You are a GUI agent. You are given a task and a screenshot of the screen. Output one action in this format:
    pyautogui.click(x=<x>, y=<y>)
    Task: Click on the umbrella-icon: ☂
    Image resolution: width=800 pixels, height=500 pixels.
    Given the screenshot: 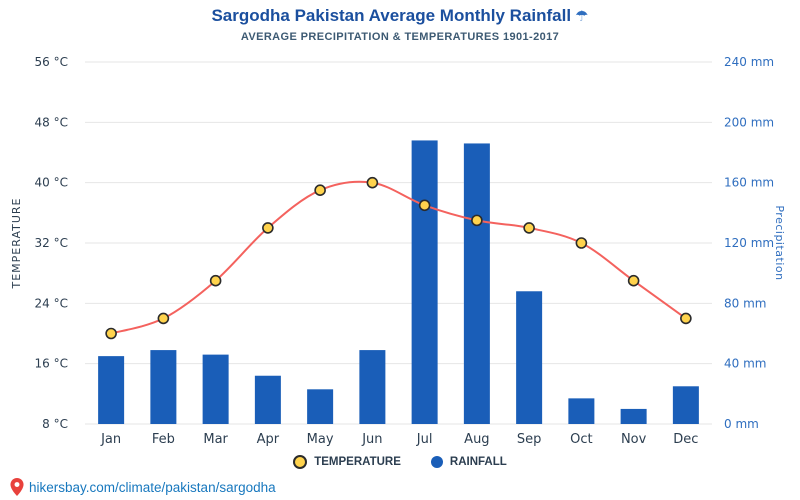 What is the action you would take?
    pyautogui.click(x=582, y=16)
    